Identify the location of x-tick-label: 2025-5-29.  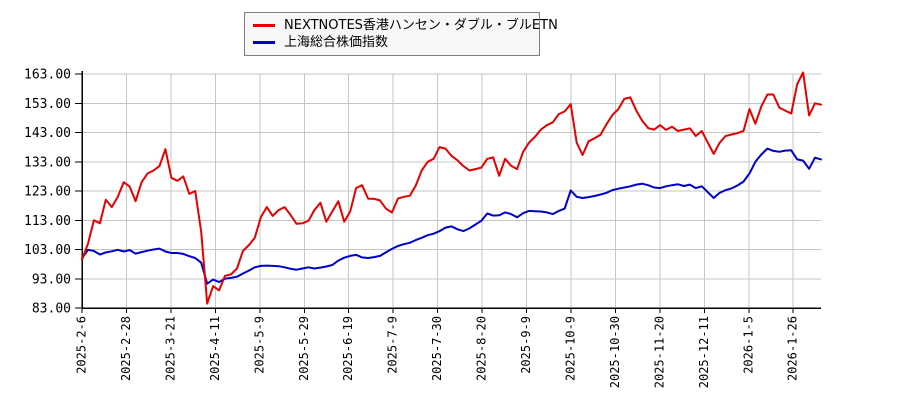
(304, 348).